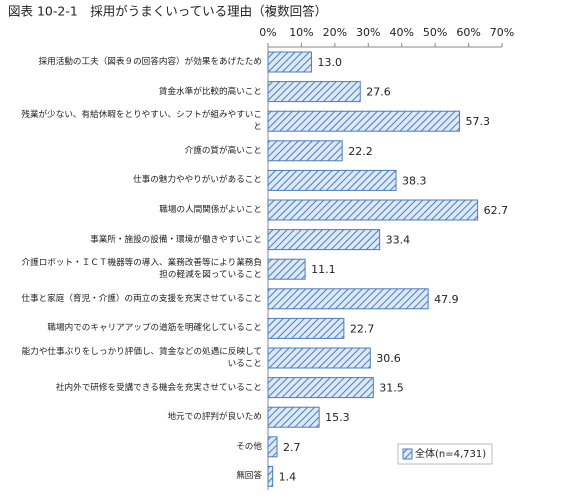 This screenshot has height=503, width=567. What do you see at coordinates (167, 11) in the screenshot?
I see `chart-title: 図表 10-2-1 採用がうまくいっている理由（複数回答）` at bounding box center [167, 11].